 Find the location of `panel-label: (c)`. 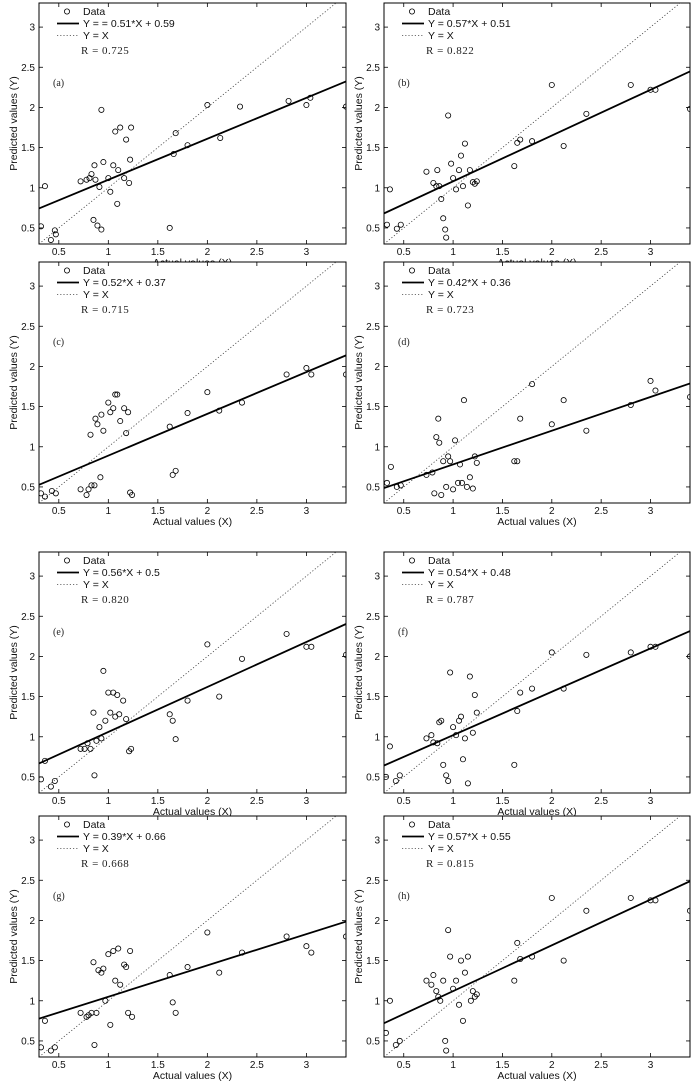

panel-label: (c) is located at coordinates (58, 342).